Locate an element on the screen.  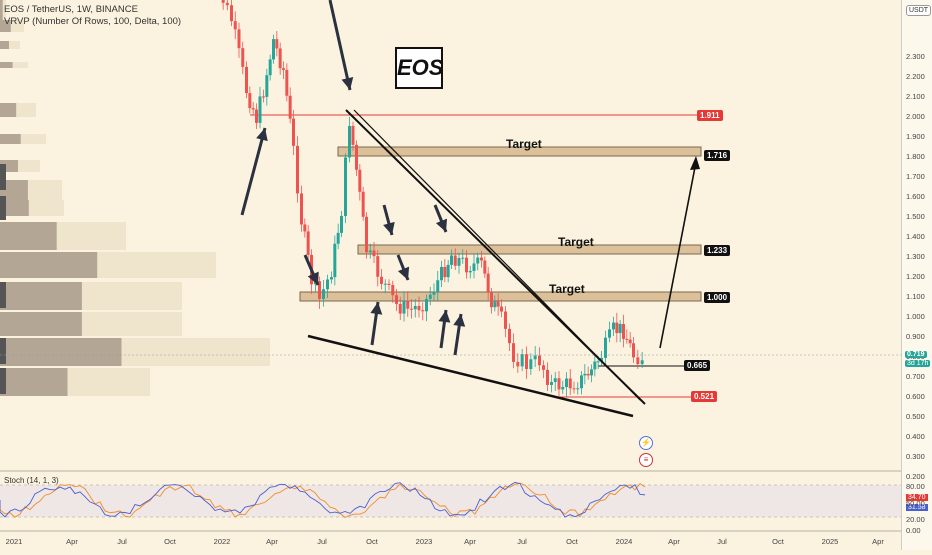
price-tick: 1.100 is located at coordinates (915, 296).